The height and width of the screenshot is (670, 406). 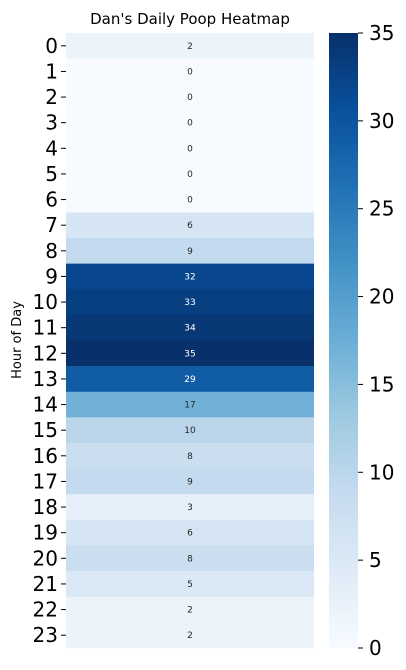 I want to click on y-tick-label: 5, so click(x=51, y=174).